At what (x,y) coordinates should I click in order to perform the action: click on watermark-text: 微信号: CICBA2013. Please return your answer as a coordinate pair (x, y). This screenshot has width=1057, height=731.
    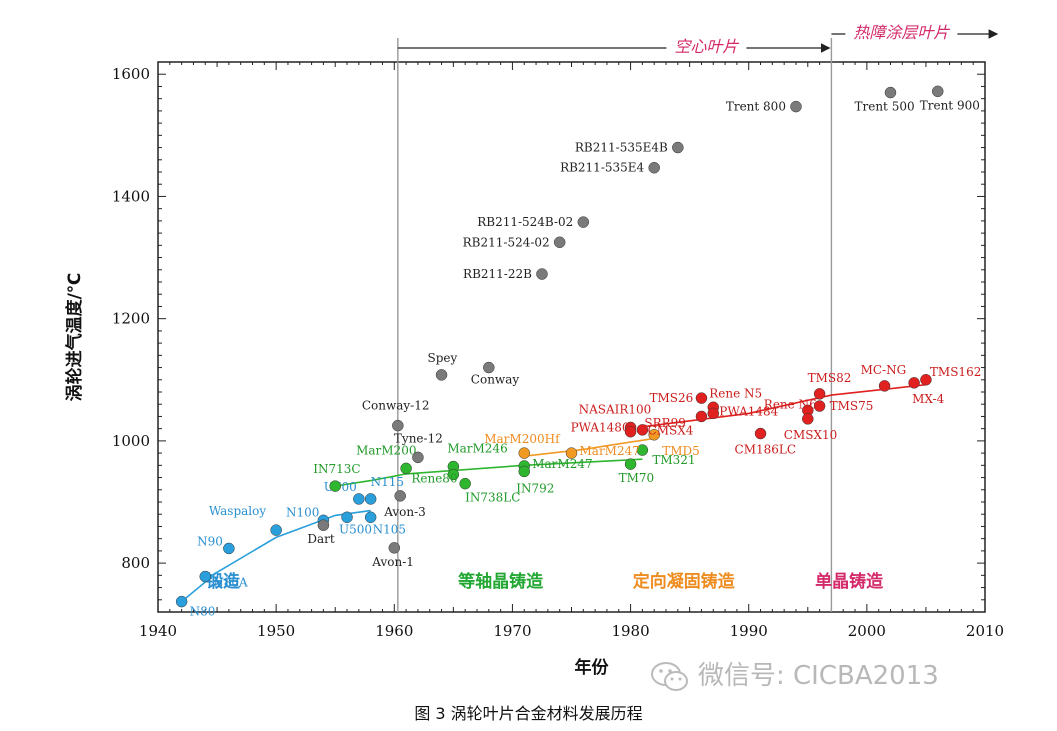
    Looking at the image, I should click on (818, 676).